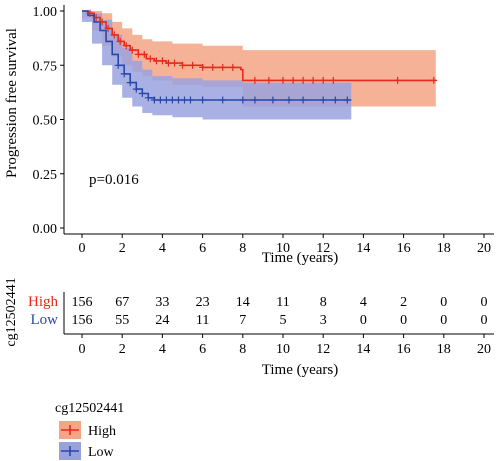  What do you see at coordinates (87, 440) in the screenshot?
I see `legend-items: High Low` at bounding box center [87, 440].